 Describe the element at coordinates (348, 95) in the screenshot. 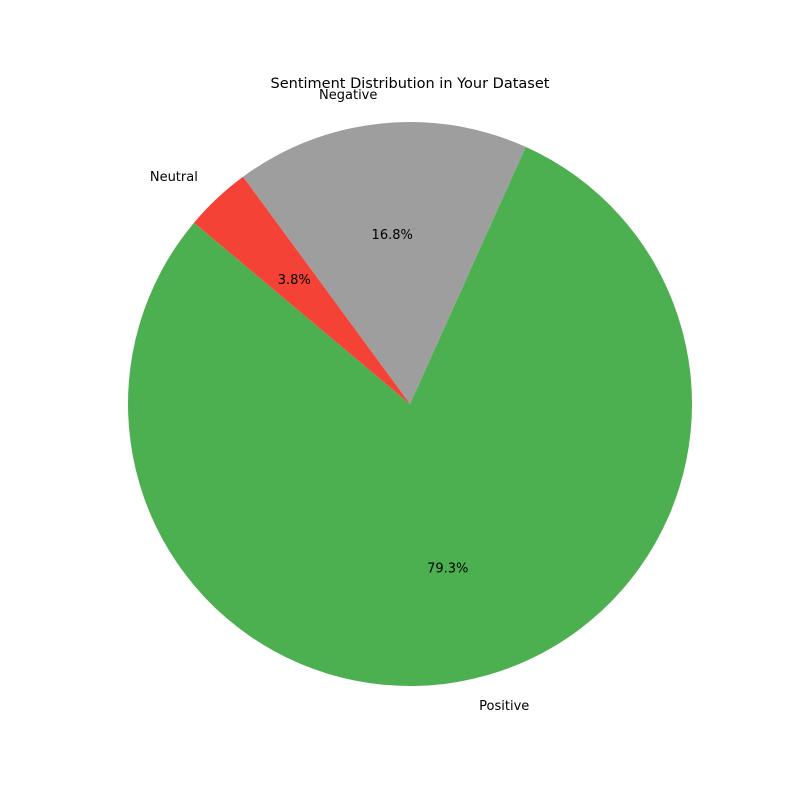

I see `slice-label-negative: Negative` at that location.